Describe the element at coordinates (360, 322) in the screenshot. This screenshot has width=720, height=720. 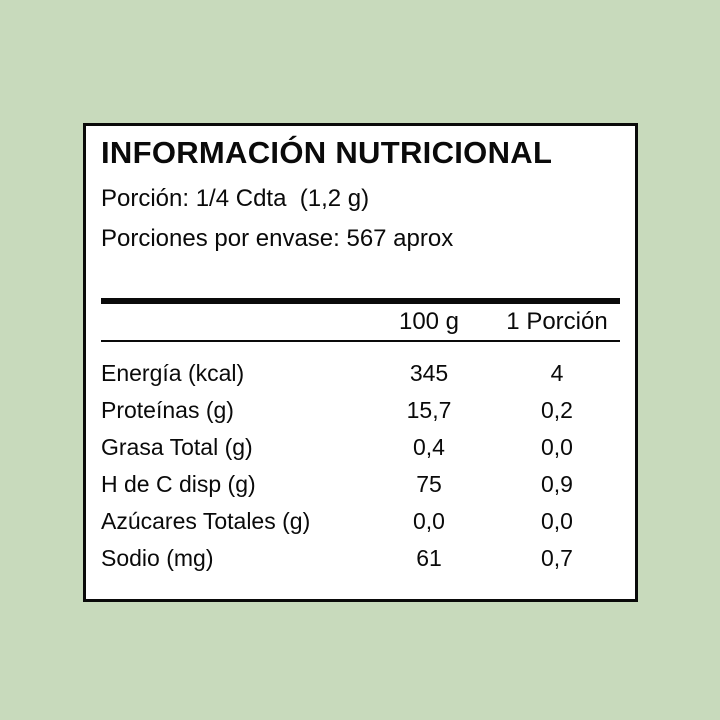
I see `table-header-row: 100 g 1 Porción` at that location.